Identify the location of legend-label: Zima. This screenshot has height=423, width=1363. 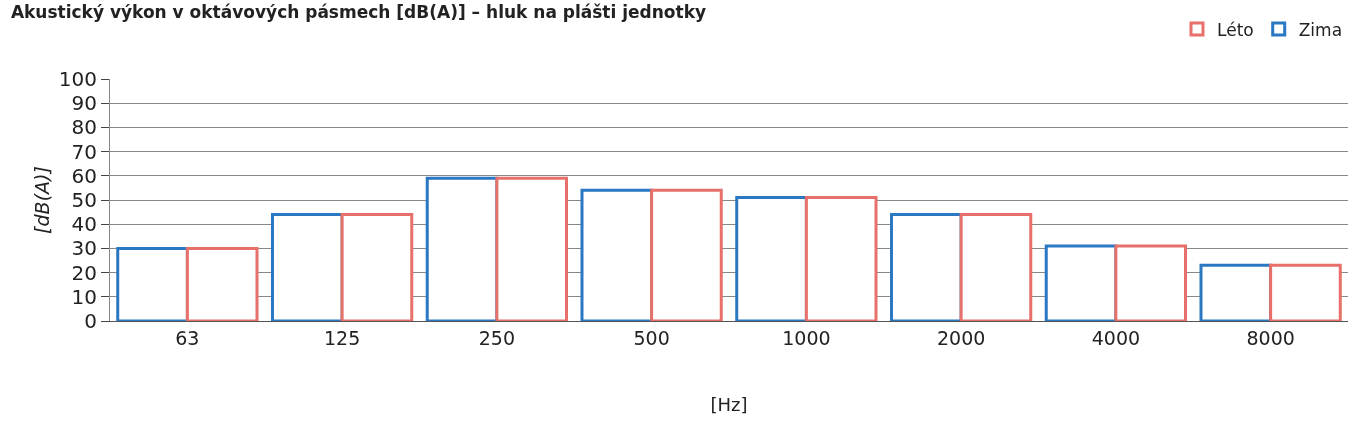
(1320, 29).